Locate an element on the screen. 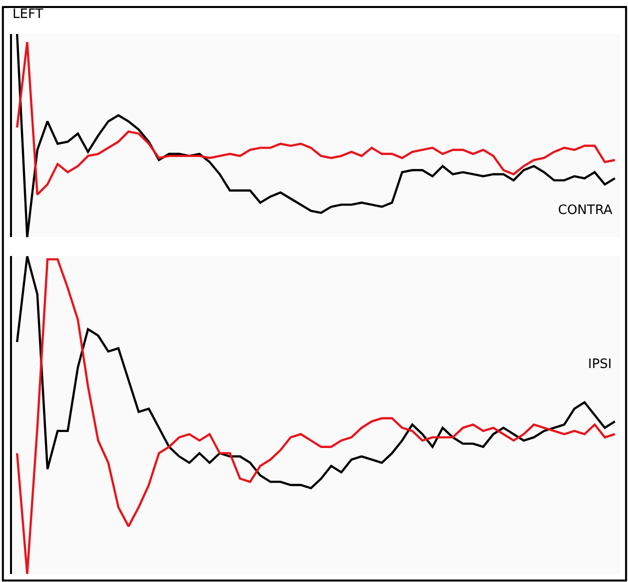 This screenshot has width=628, height=582. chart-title: LEFT is located at coordinates (28, 14).